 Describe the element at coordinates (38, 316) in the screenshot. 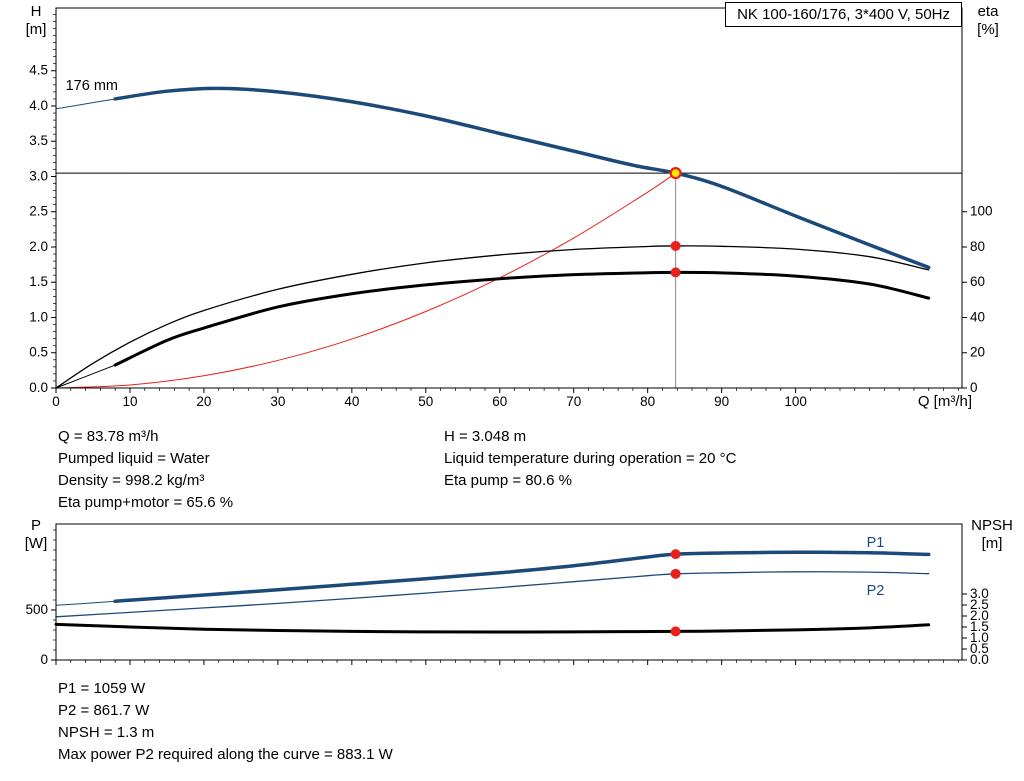

I see `y-left-tick-label: 1.0` at that location.